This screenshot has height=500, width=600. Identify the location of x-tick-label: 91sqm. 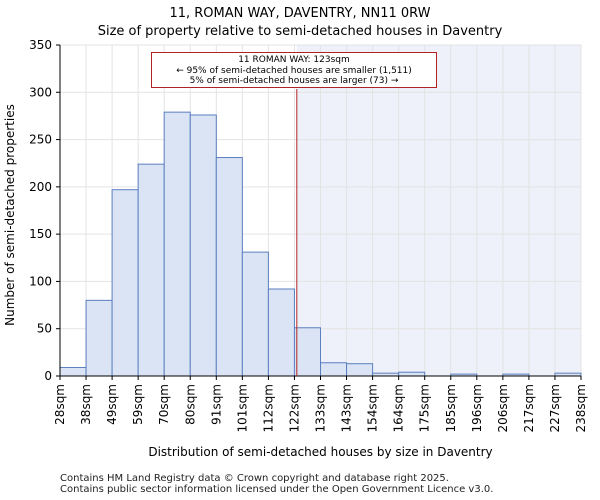
(216, 404).